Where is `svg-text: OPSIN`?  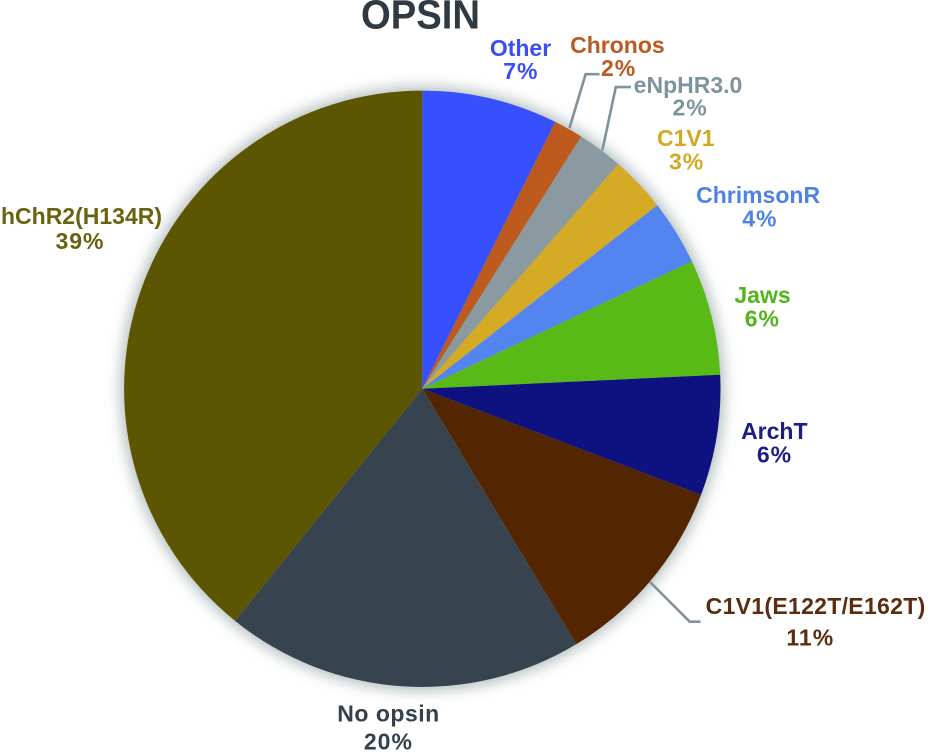
svg-text: OPSIN is located at coordinates (420, 18).